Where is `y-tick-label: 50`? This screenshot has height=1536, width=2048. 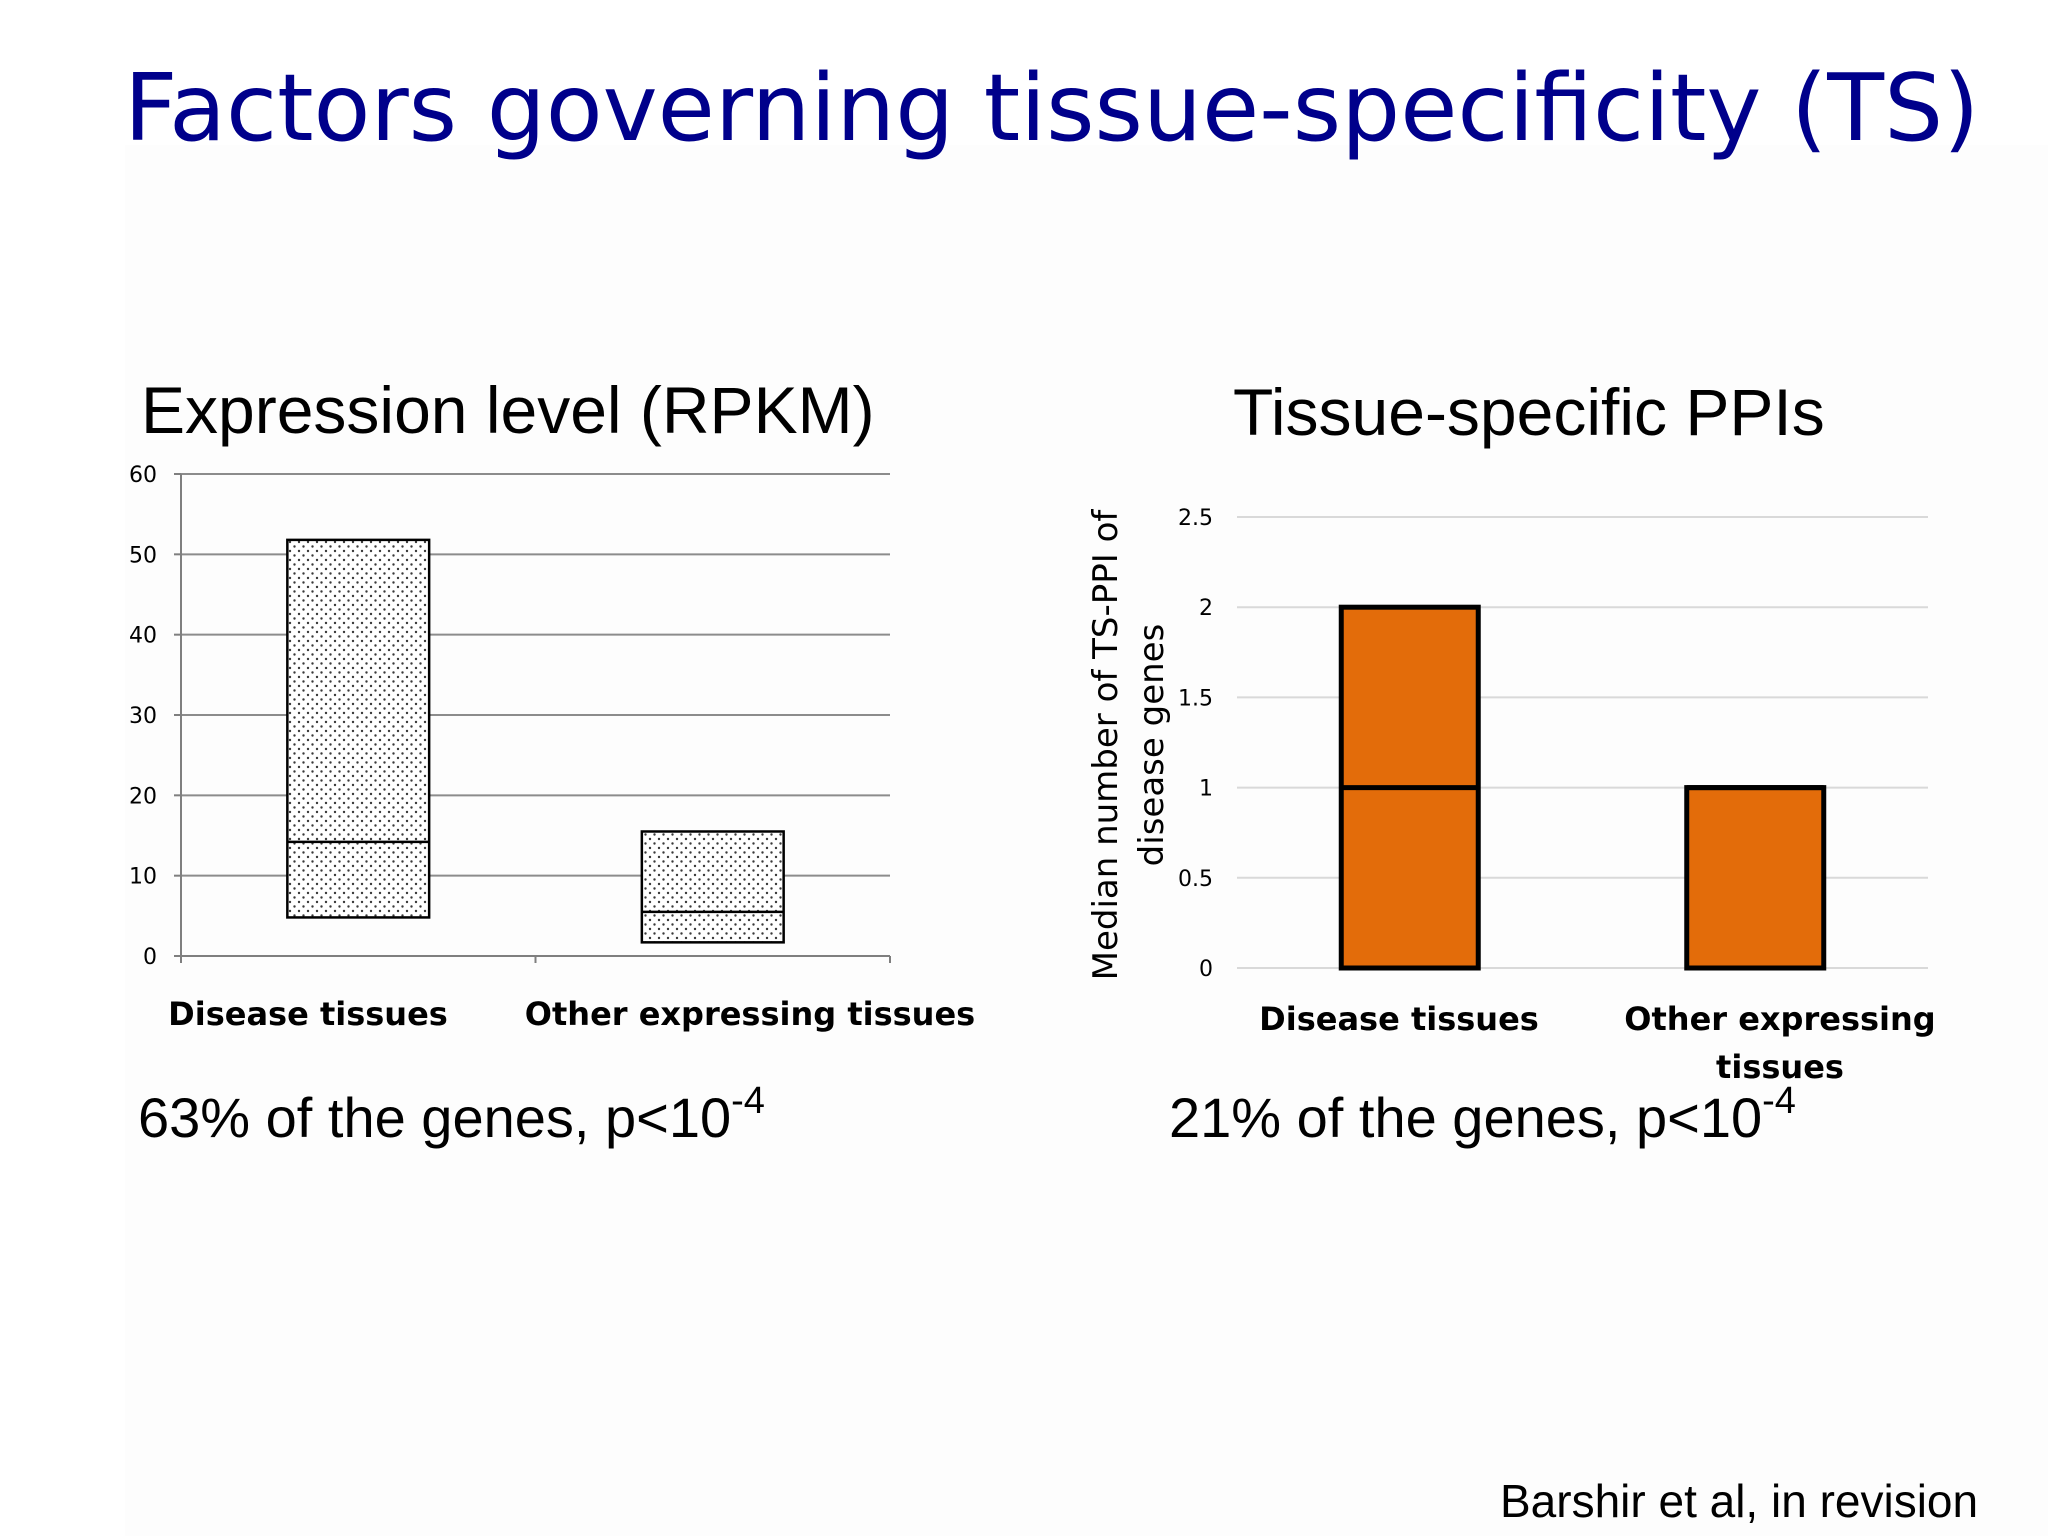
y-tick-label: 50 is located at coordinates (143, 555).